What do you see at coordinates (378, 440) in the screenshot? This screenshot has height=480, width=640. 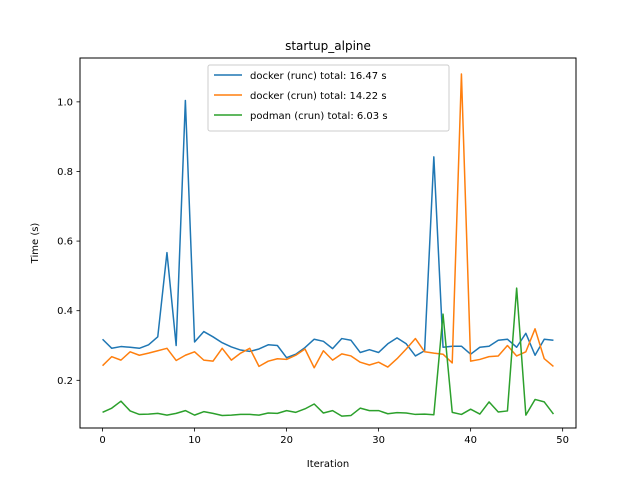 I see `x-tick-label: 30` at bounding box center [378, 440].